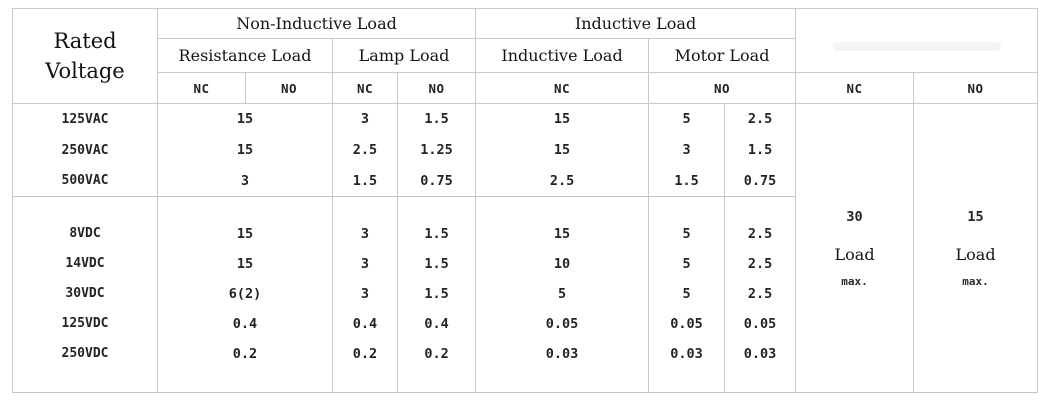  I want to click on header-lamp-load: Lamp Load, so click(404, 55).